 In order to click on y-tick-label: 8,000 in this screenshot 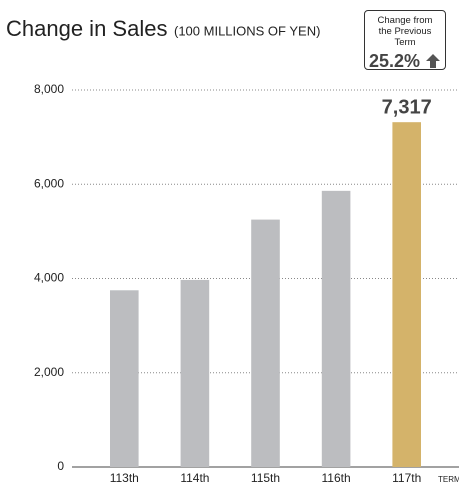, I will do `click(49, 89)`.